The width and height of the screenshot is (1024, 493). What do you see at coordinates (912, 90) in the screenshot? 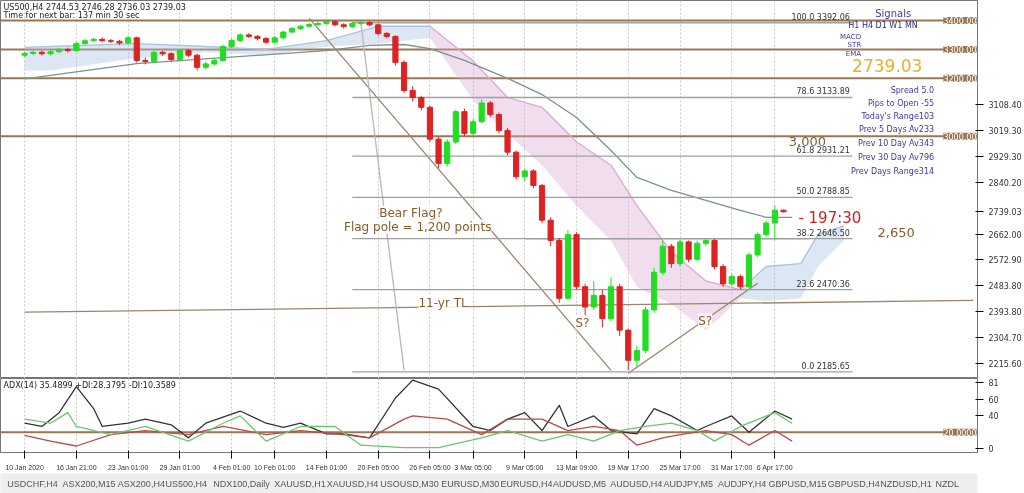
I see `annotation: Spread 5.0` at bounding box center [912, 90].